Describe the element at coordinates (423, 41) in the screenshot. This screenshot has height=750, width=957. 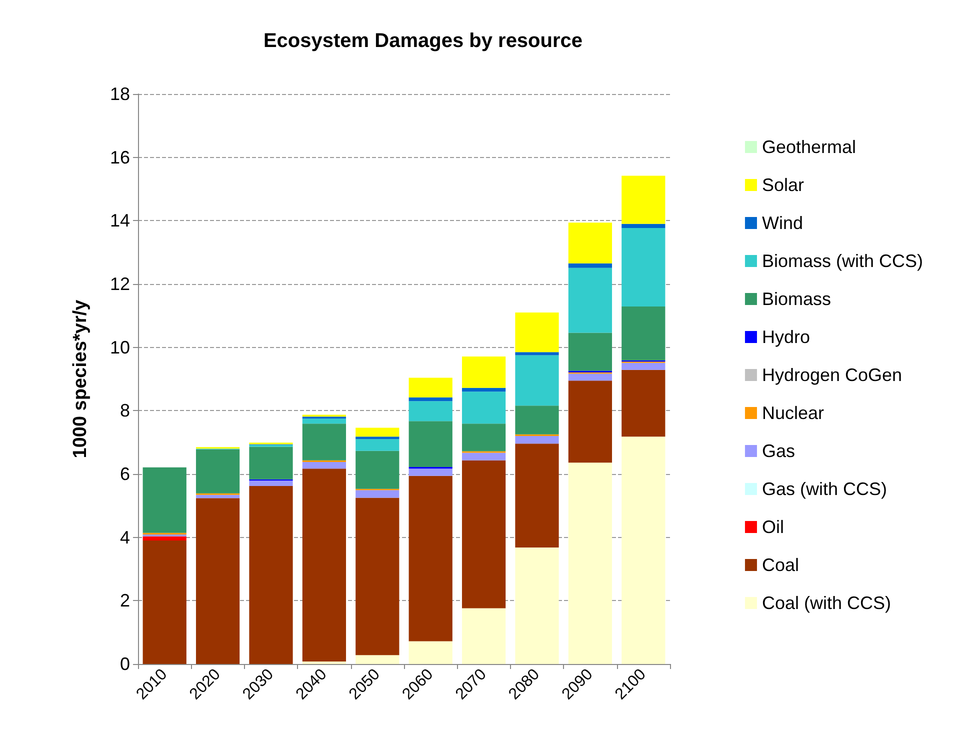
I see `chart-title: Ecosystem Damages by resource` at that location.